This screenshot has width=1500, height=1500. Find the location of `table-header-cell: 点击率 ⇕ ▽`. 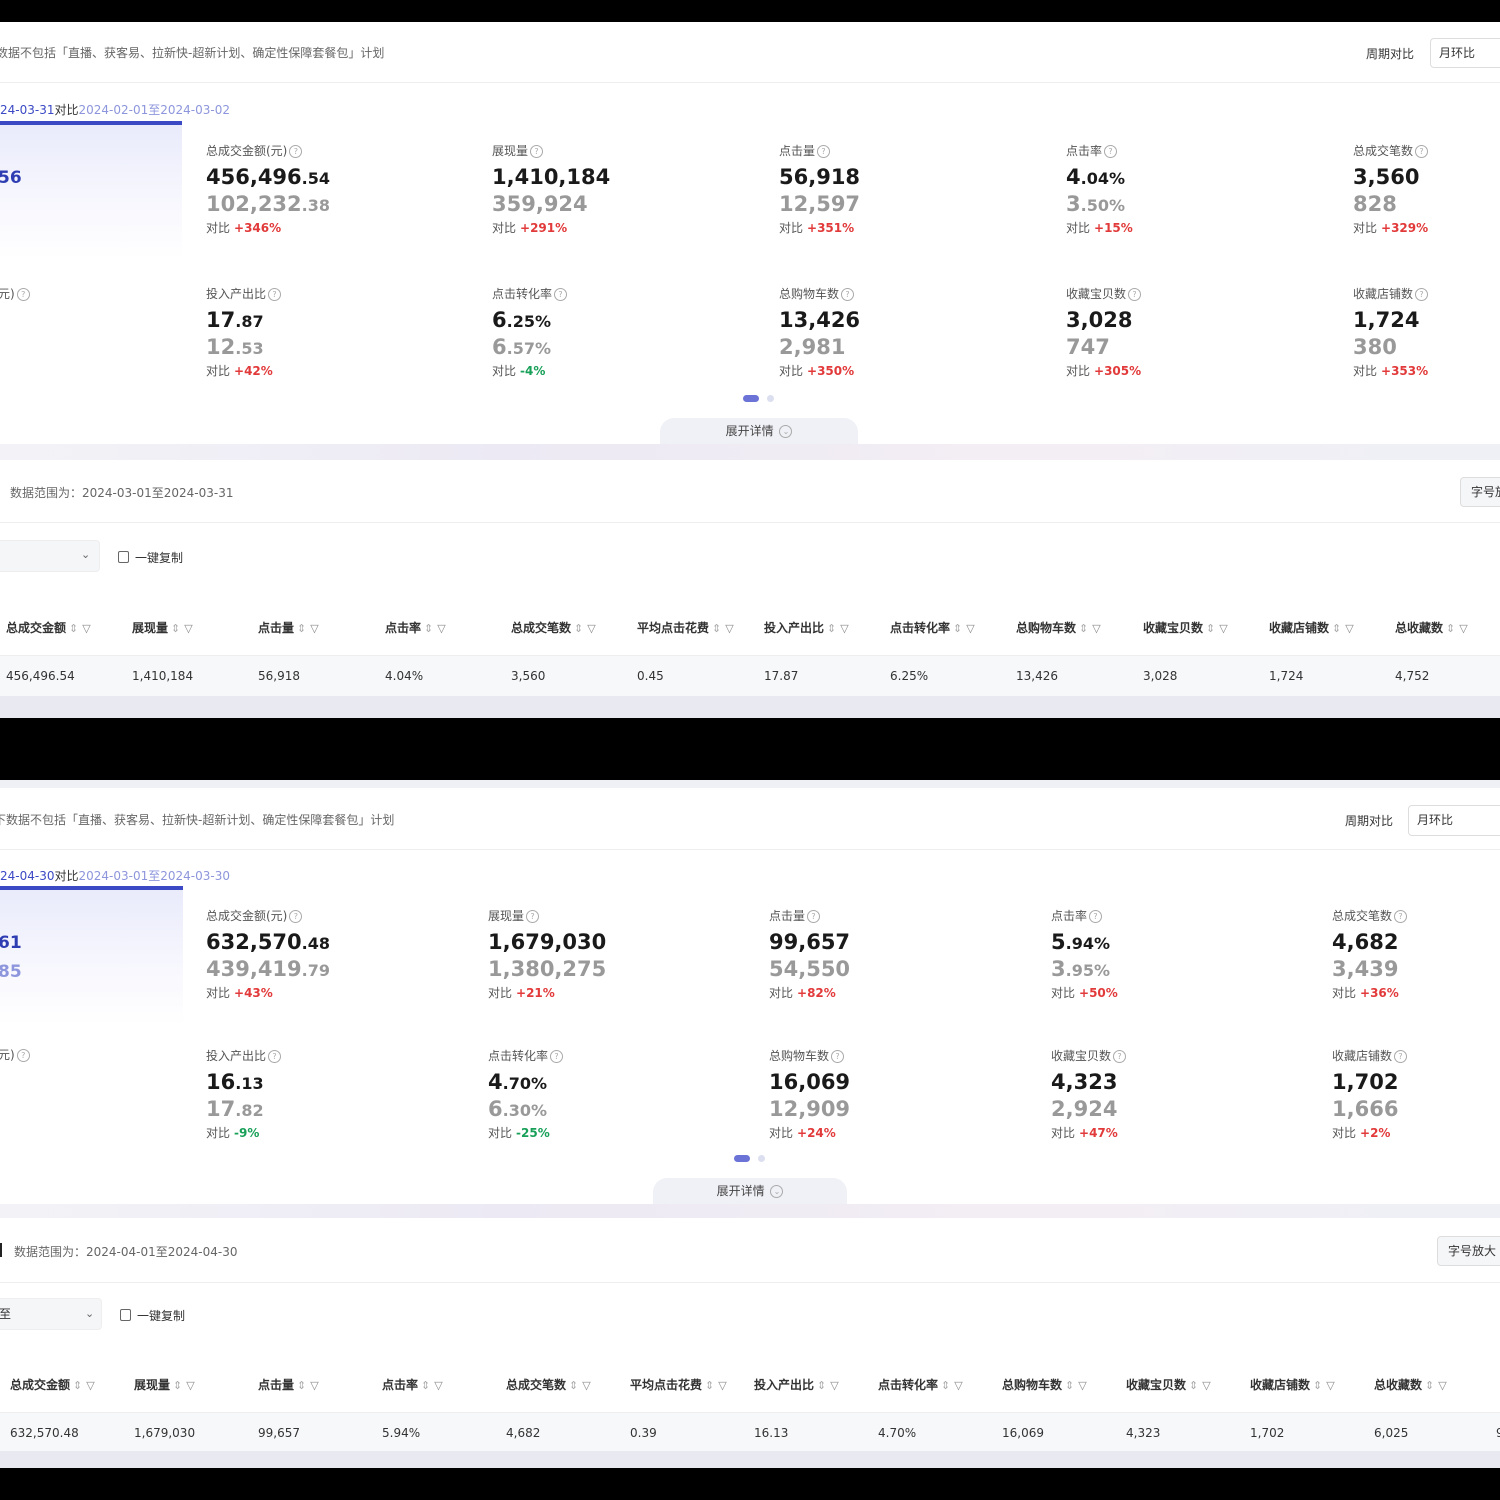

table-header-cell: 点击率 ⇕ ▽ is located at coordinates (412, 1384).